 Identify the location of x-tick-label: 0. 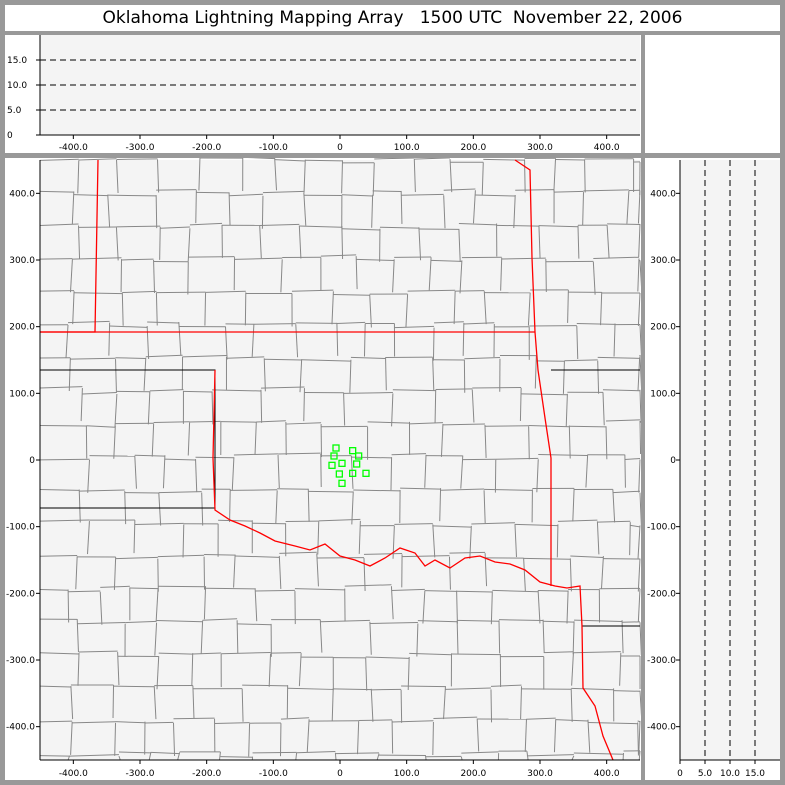
(680, 774).